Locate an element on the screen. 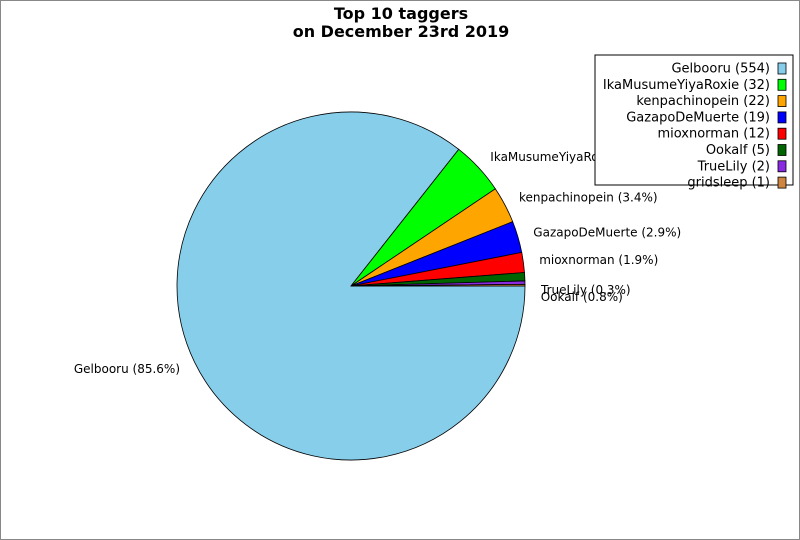 This screenshot has width=800, height=540. legend-label-mioxnorman: mioxnorman (12) is located at coordinates (713, 134).